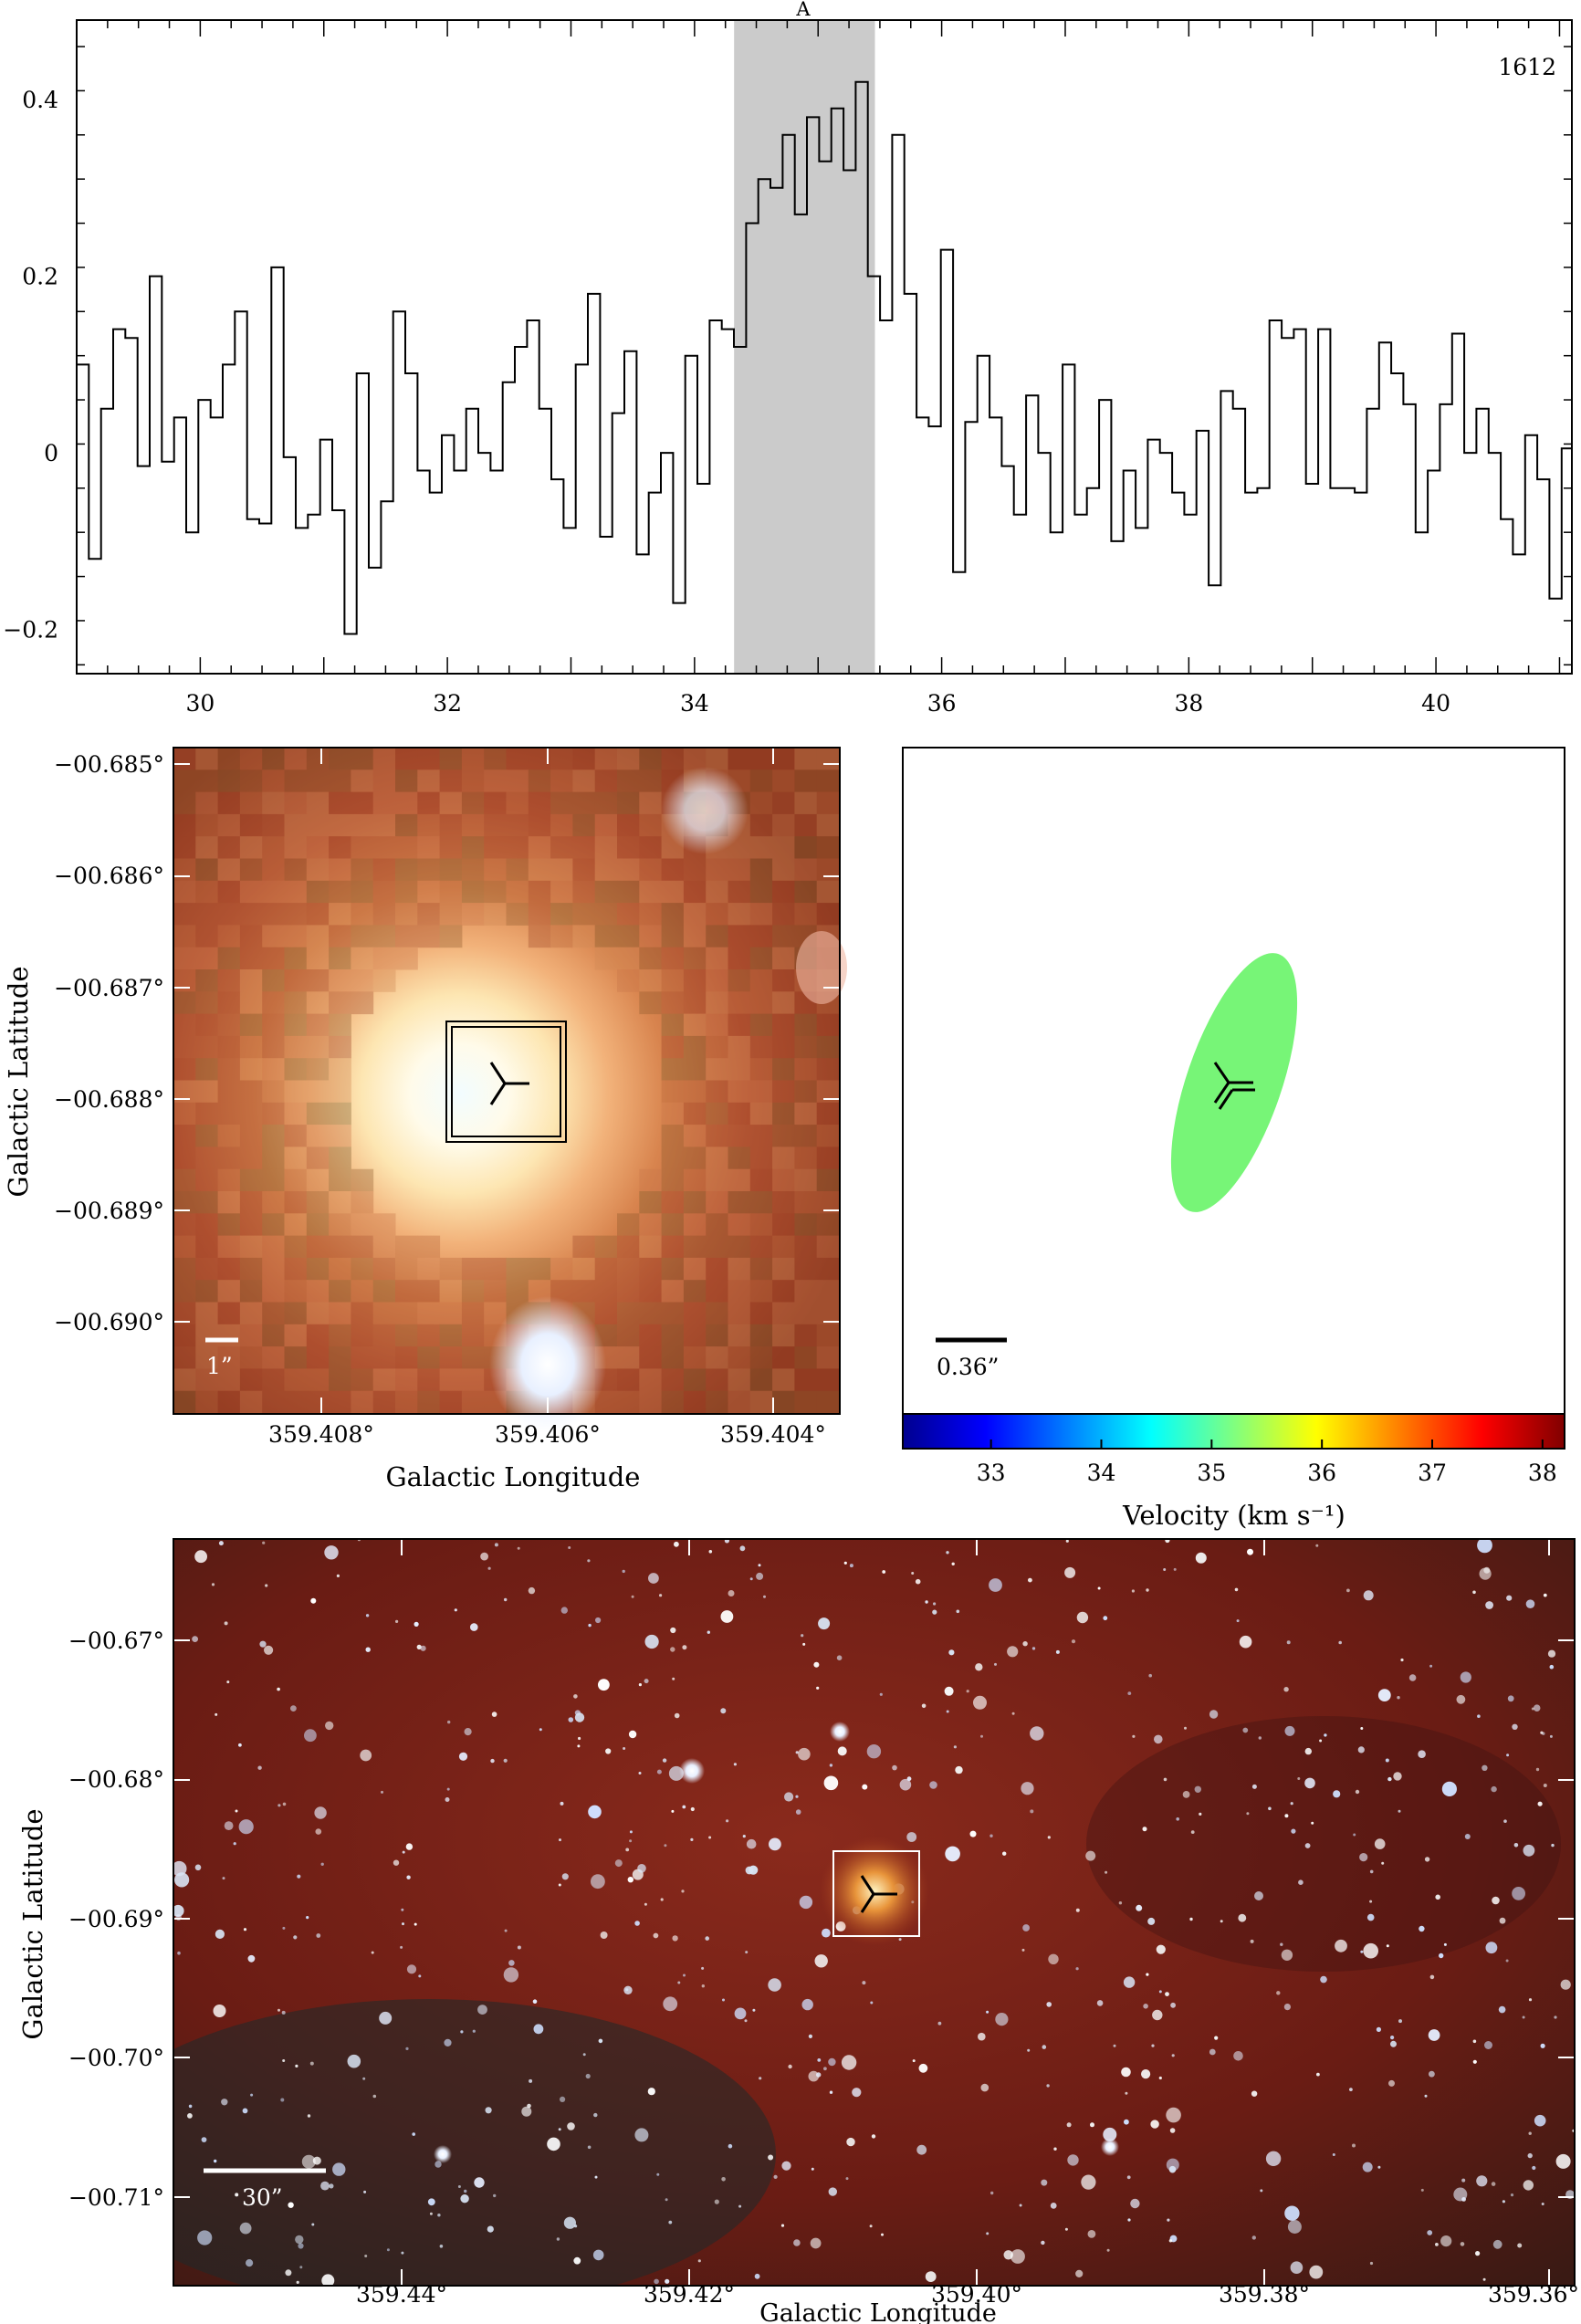 The height and width of the screenshot is (2324, 1581). I want to click on zoom-frame, so click(507, 1081).